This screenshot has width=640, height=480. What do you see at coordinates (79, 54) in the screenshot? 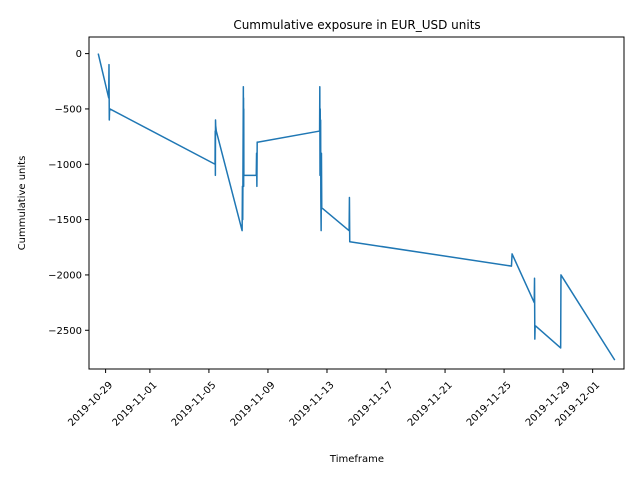
I see `y-tick-label: 0` at bounding box center [79, 54].